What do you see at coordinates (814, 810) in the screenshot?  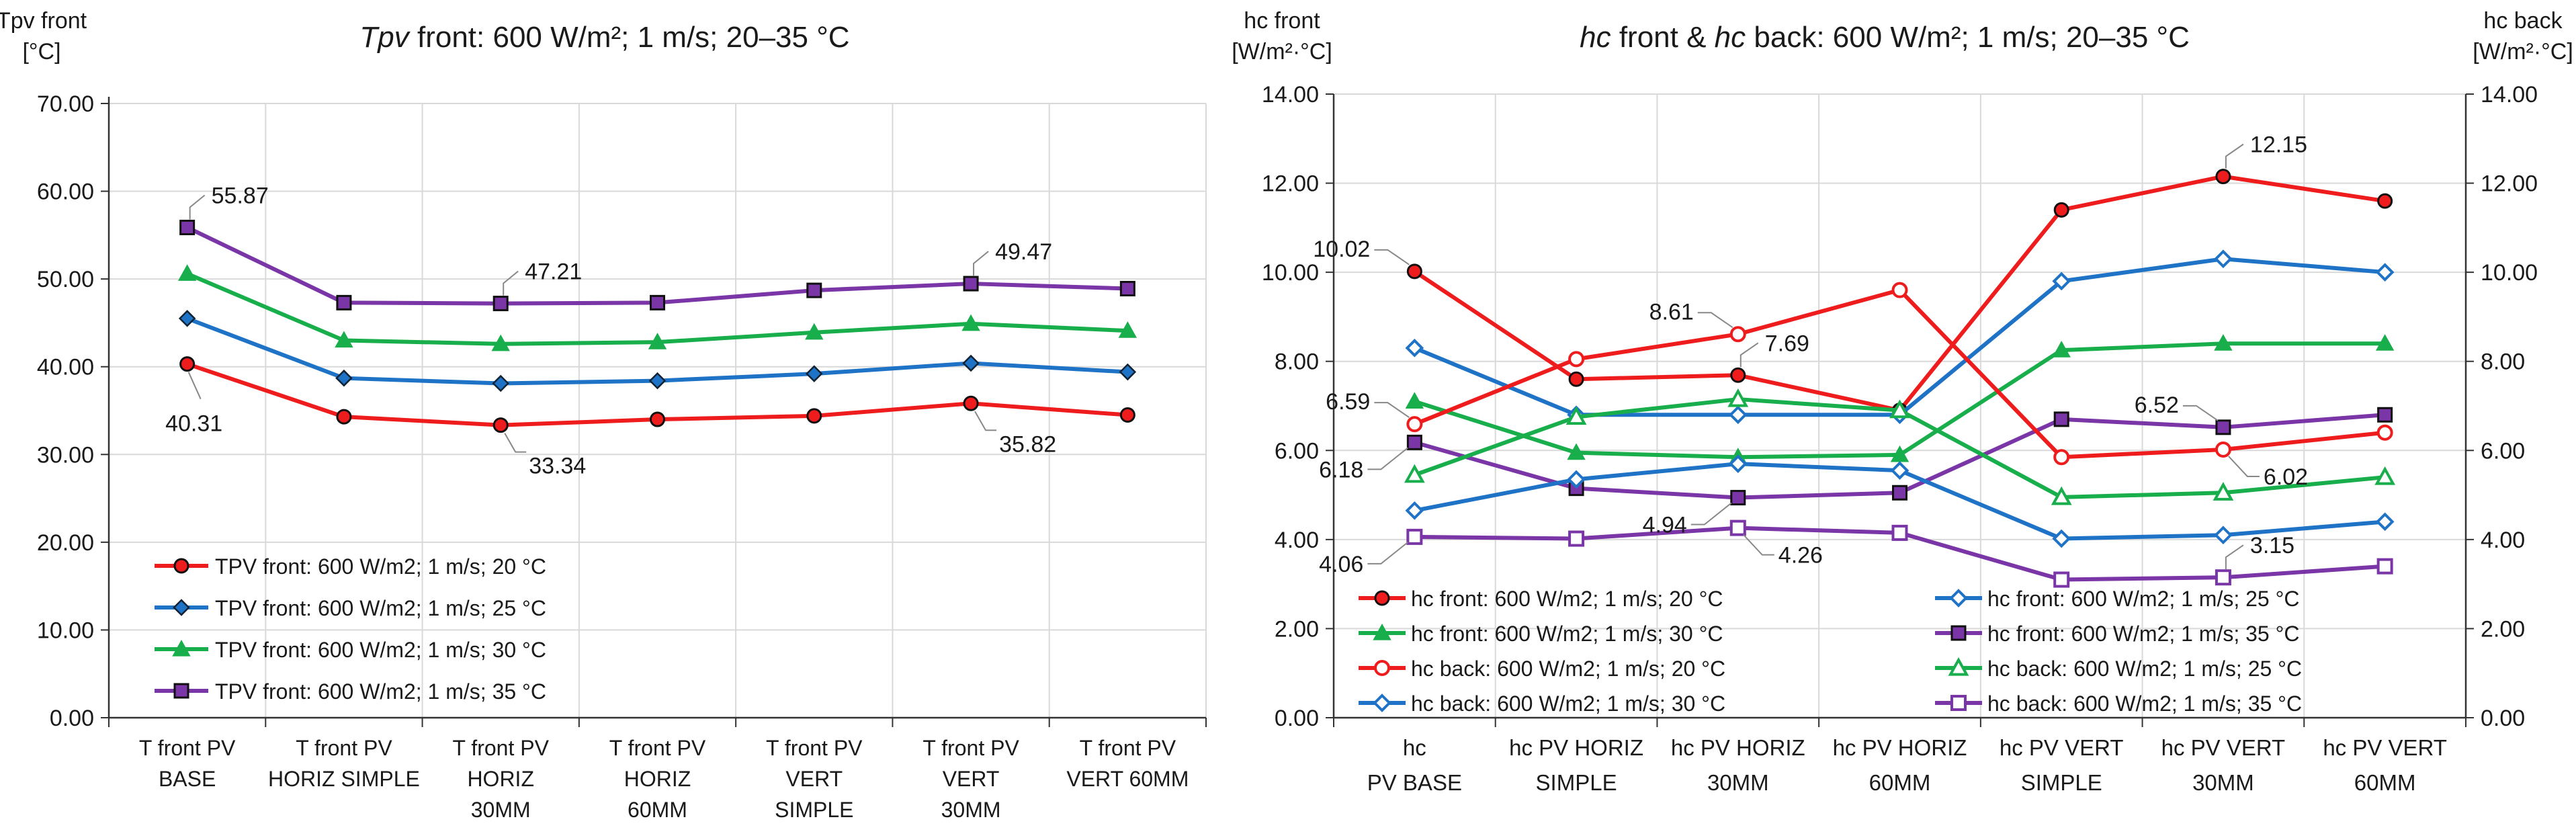 I see `x-tick-label: SIMPLE` at bounding box center [814, 810].